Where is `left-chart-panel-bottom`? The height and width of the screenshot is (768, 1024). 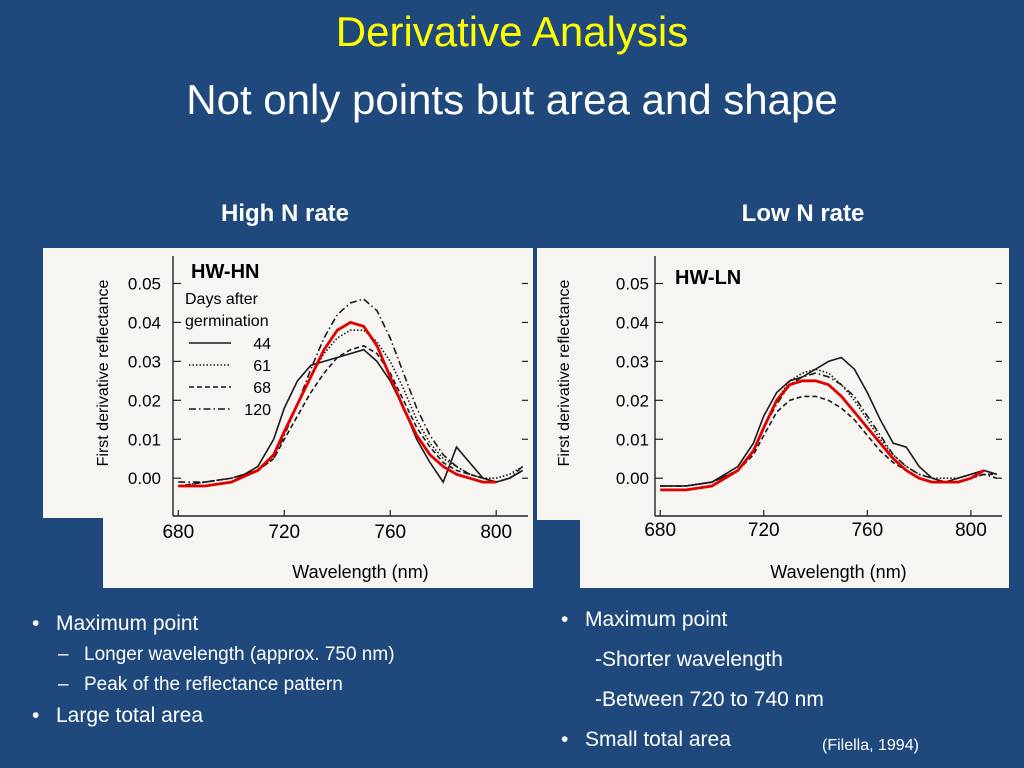 left-chart-panel-bottom is located at coordinates (318, 544).